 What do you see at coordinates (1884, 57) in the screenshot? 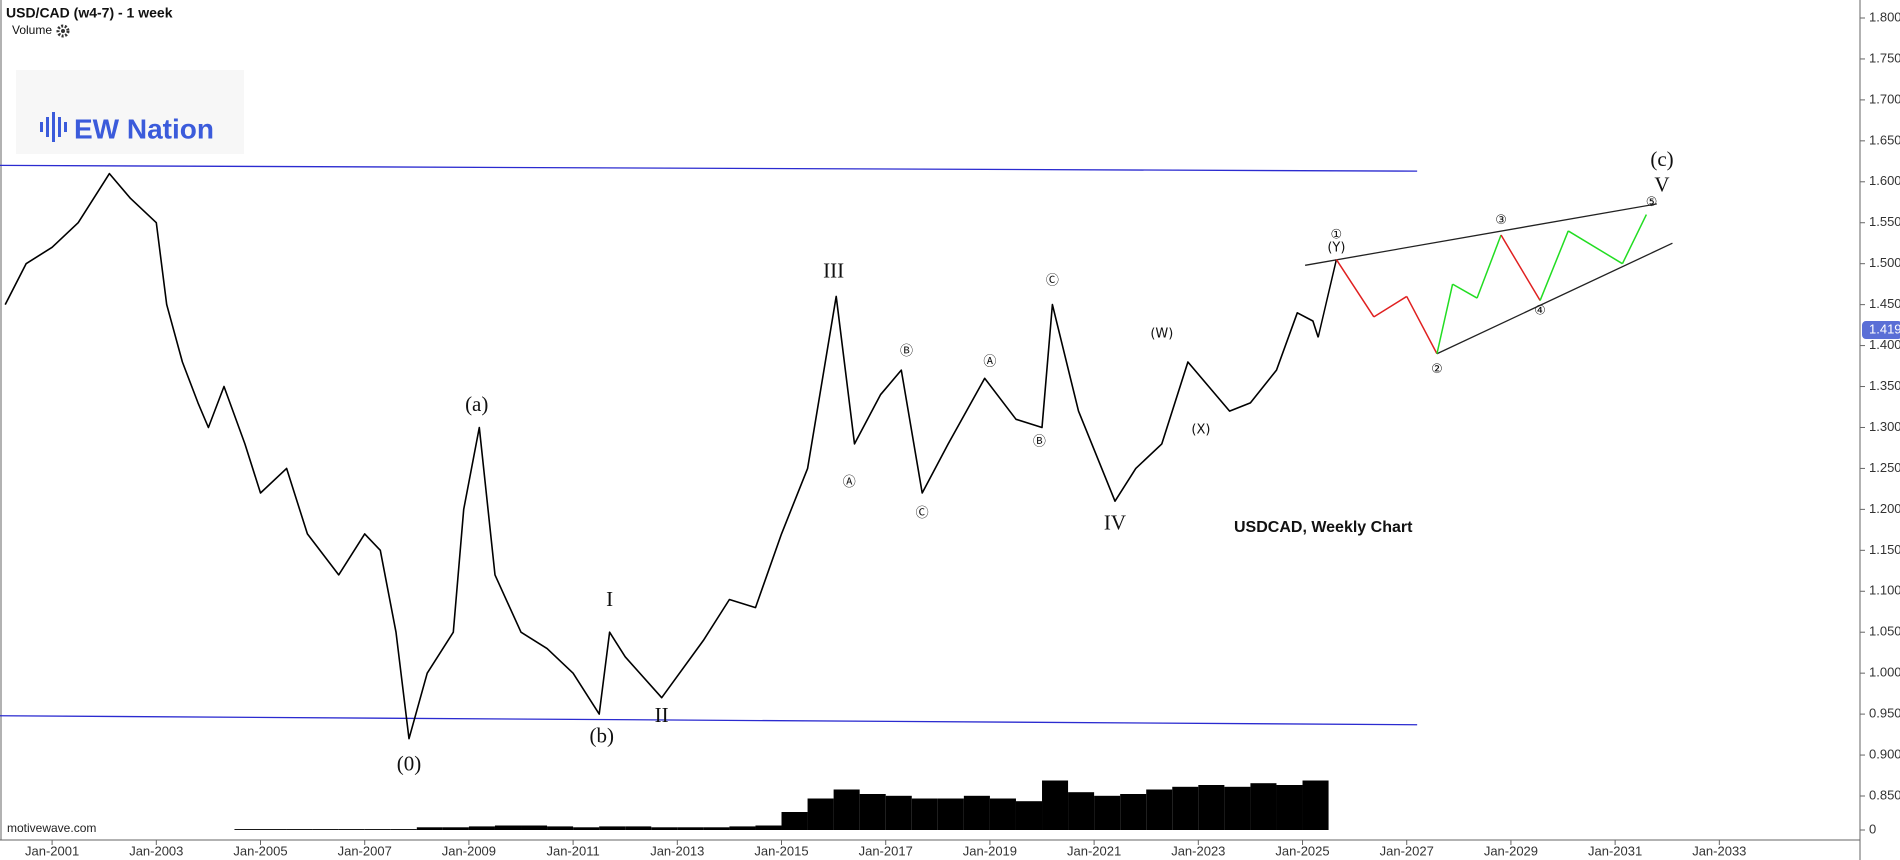
I see `y-tick-label: 1.750` at bounding box center [1884, 57].